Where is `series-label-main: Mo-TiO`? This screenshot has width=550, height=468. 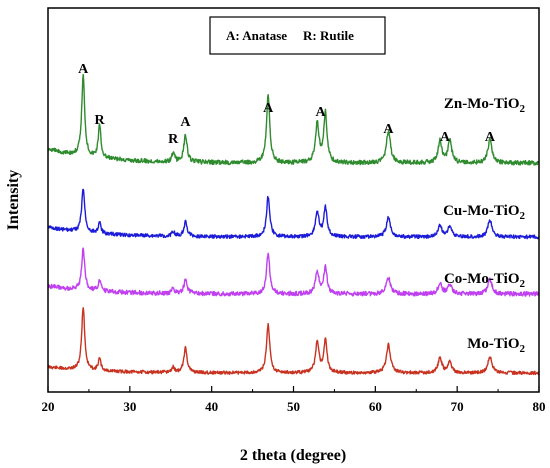
series-label-main: Mo-TiO is located at coordinates (493, 344).